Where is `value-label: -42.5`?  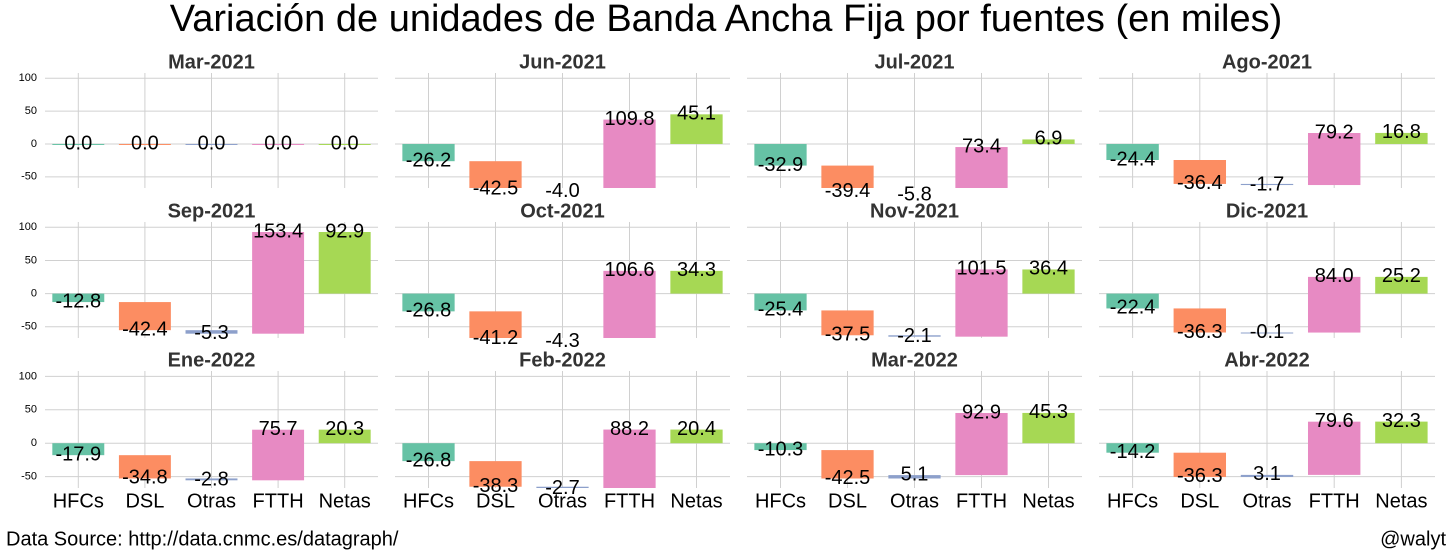
value-label: -42.5 is located at coordinates (848, 478).